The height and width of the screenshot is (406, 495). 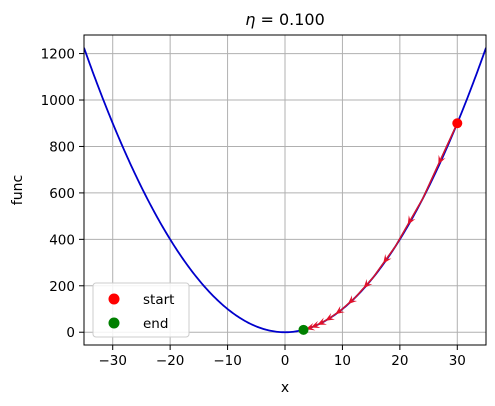 I want to click on legend-start-label: start, so click(x=158, y=300).